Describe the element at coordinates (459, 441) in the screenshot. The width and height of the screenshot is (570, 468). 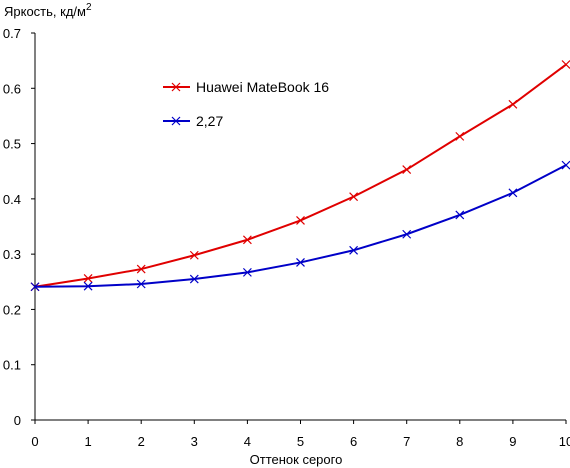
I see `x-tick-label: 8` at that location.